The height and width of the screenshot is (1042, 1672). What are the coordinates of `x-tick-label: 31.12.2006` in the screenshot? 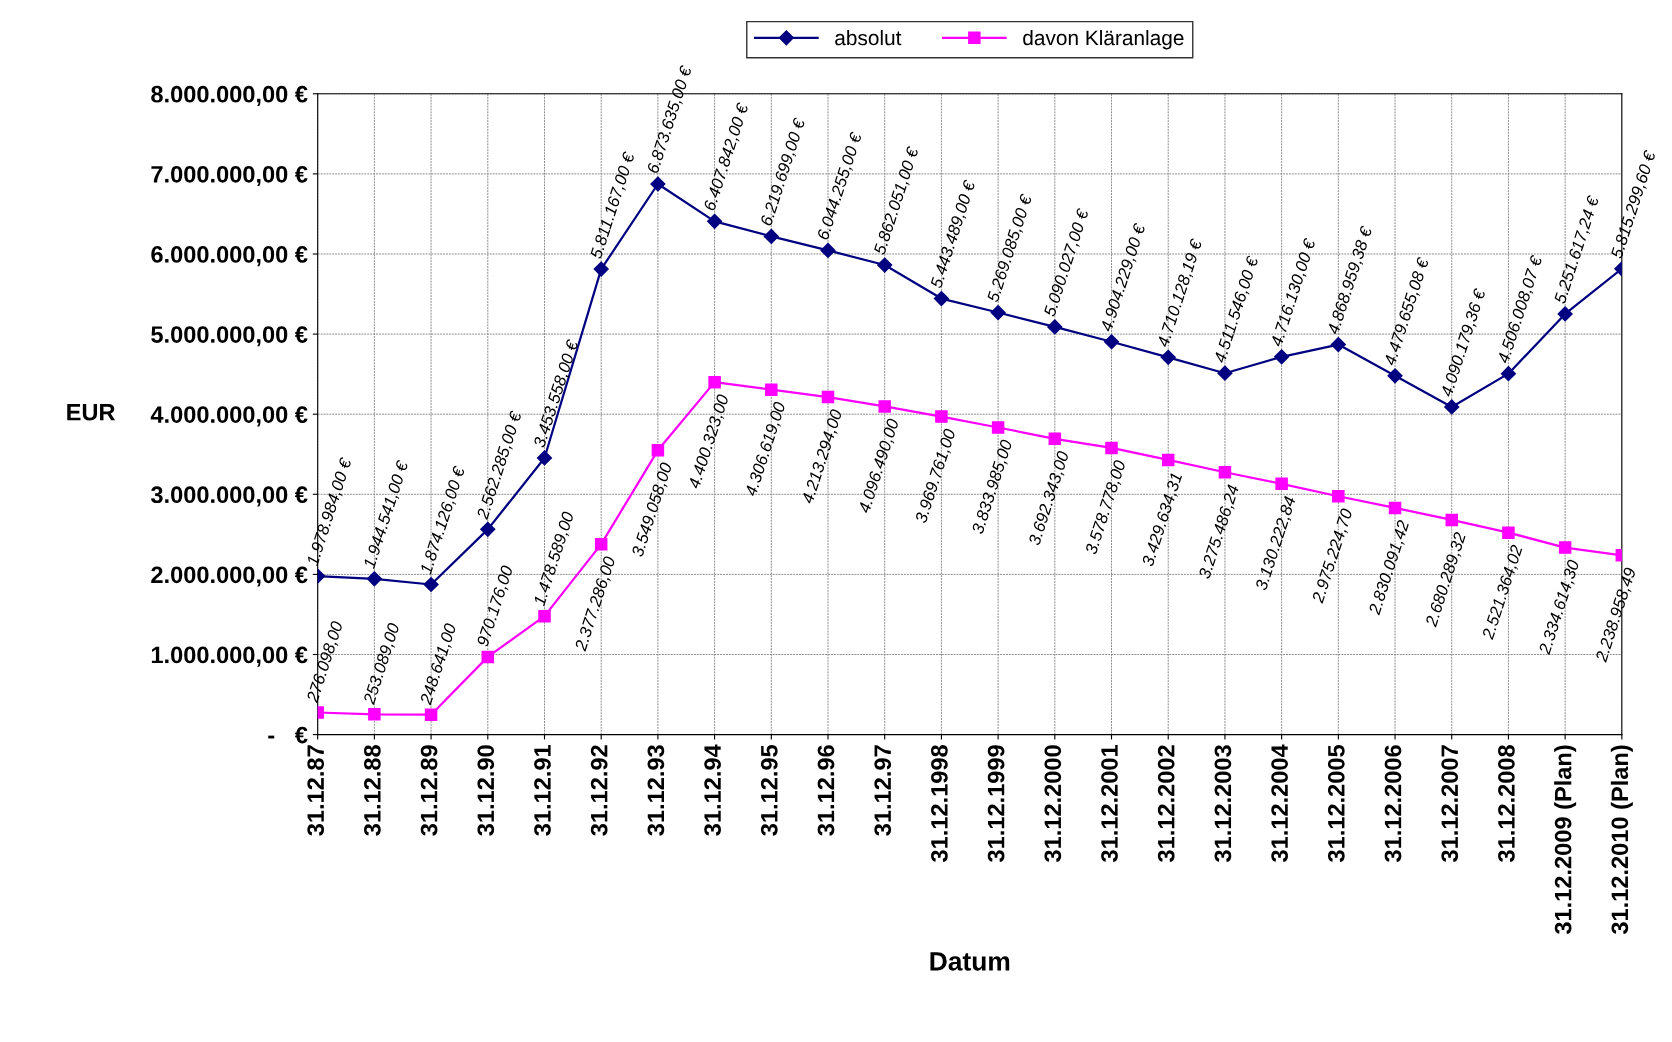 It's located at (1393, 803).